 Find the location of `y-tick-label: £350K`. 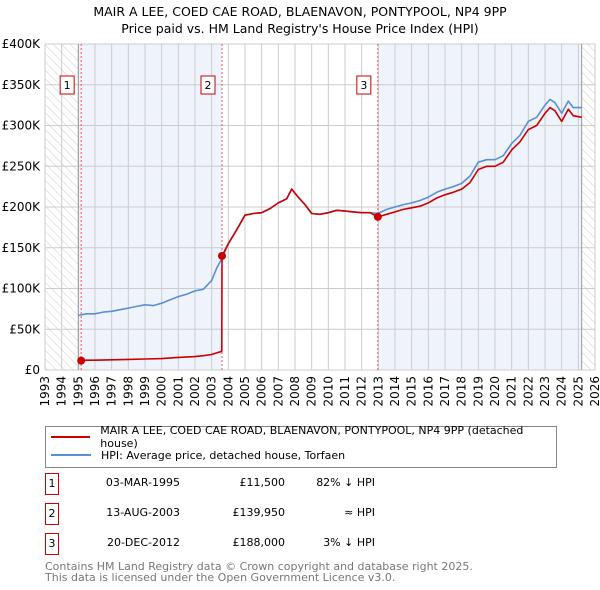

y-tick-label: £350K is located at coordinates (22, 85).